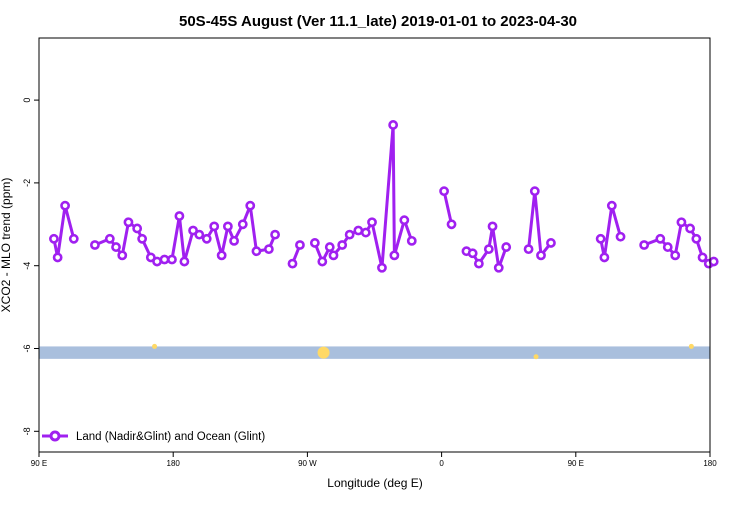 The height and width of the screenshot is (505, 750). I want to click on y-tick-label: -2, so click(27, 183).